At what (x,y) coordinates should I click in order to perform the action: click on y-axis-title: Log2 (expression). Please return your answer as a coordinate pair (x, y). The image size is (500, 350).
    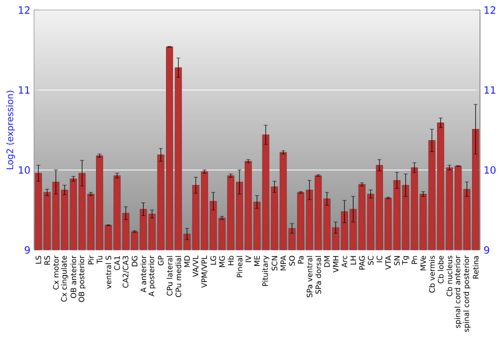
    Looking at the image, I should click on (10, 130).